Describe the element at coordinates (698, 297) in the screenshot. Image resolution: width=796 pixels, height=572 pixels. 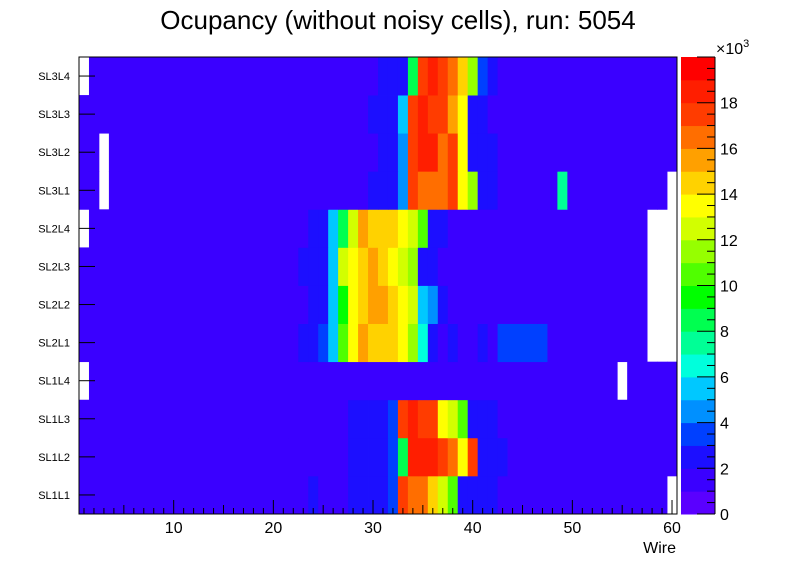
I see `color-scale-step` at that location.